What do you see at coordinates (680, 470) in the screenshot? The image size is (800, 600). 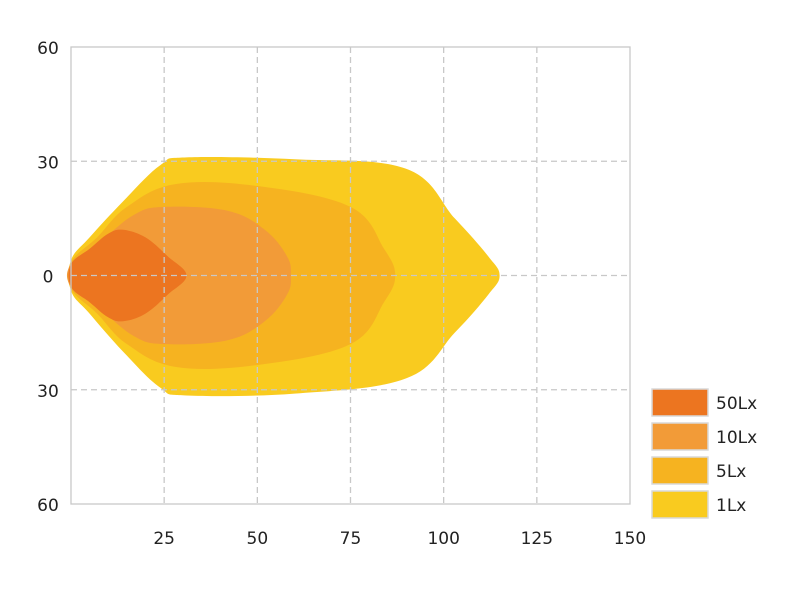 I see `legend-swatch-5lx` at bounding box center [680, 470].